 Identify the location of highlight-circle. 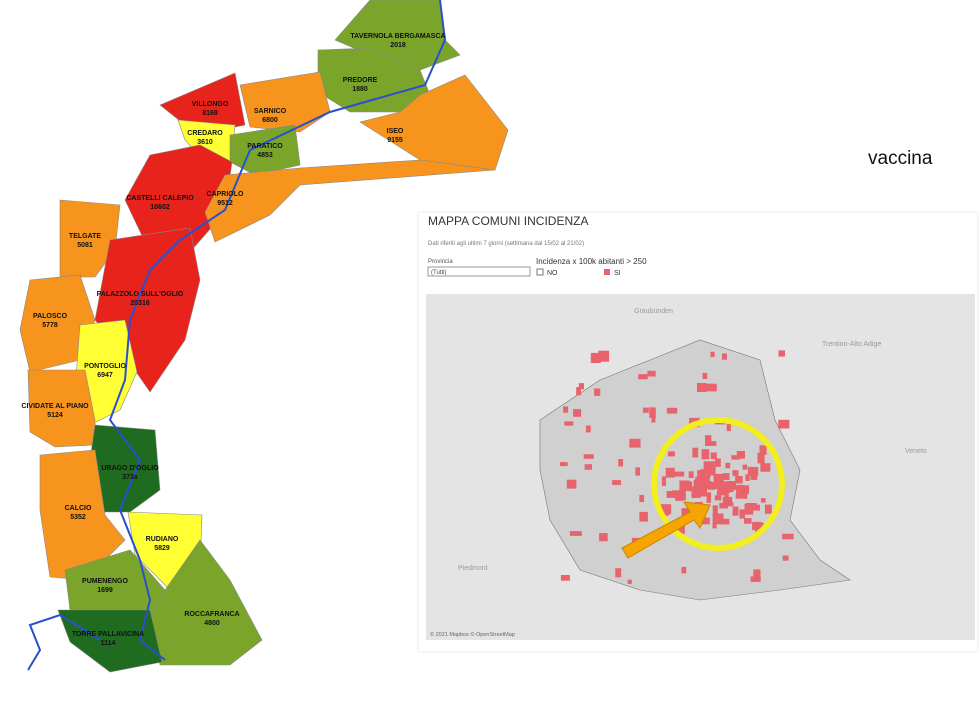
(718, 484).